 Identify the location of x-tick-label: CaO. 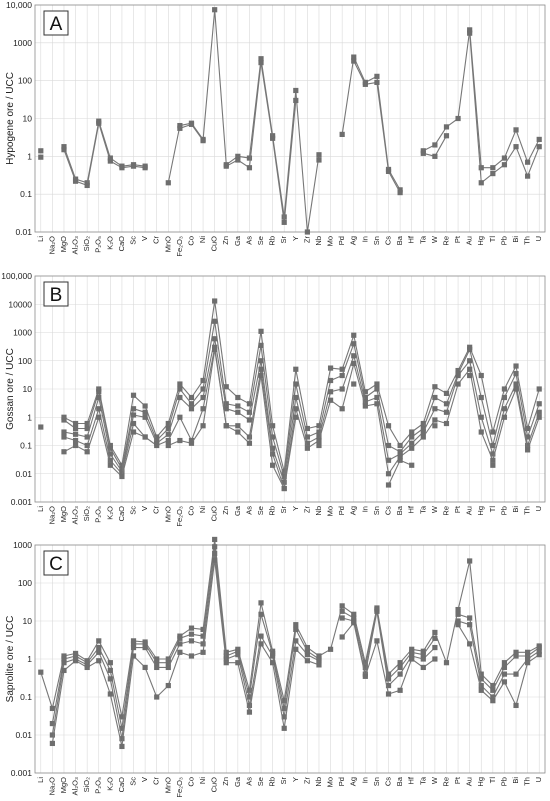
(121, 785).